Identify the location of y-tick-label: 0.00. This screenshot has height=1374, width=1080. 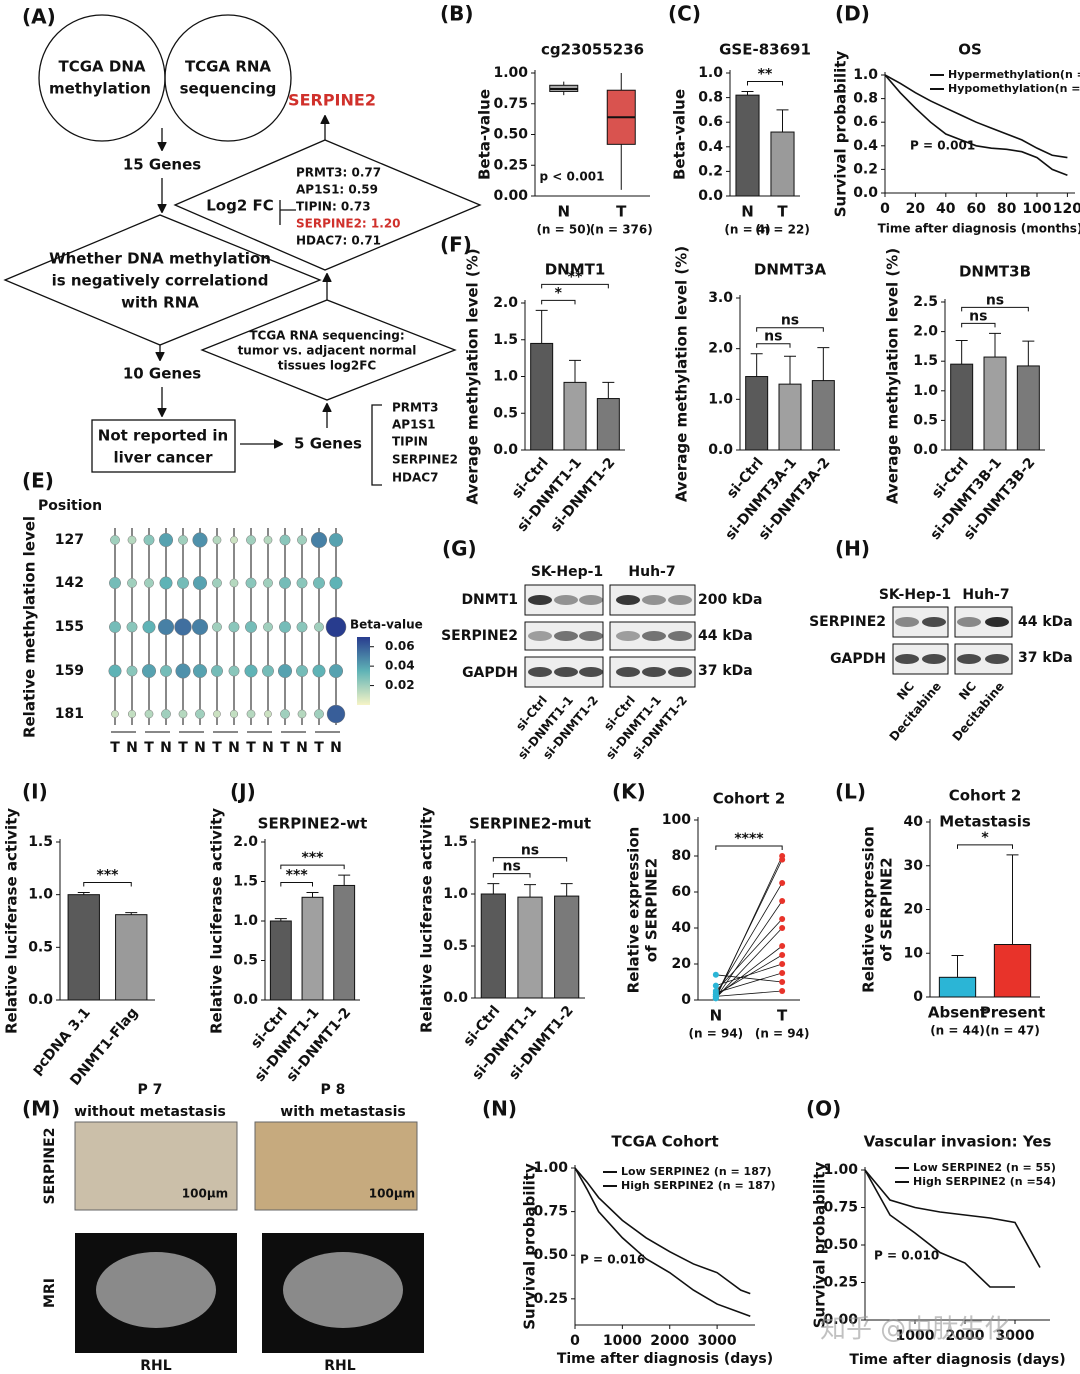
(840, 1320).